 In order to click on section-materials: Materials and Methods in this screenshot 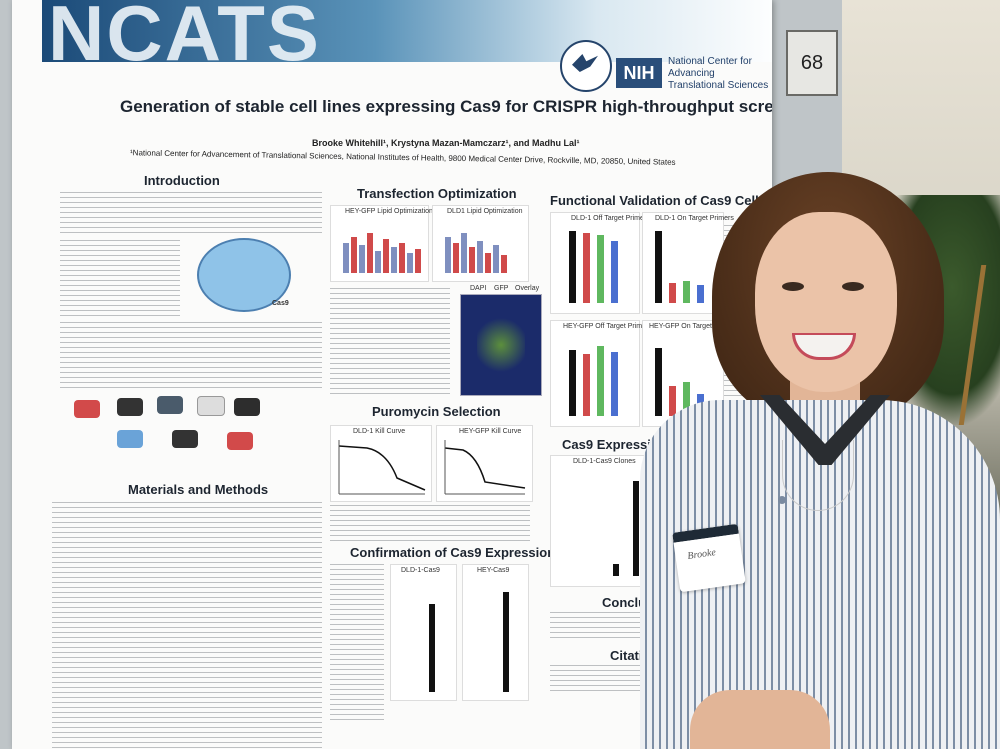, I will do `click(198, 489)`.